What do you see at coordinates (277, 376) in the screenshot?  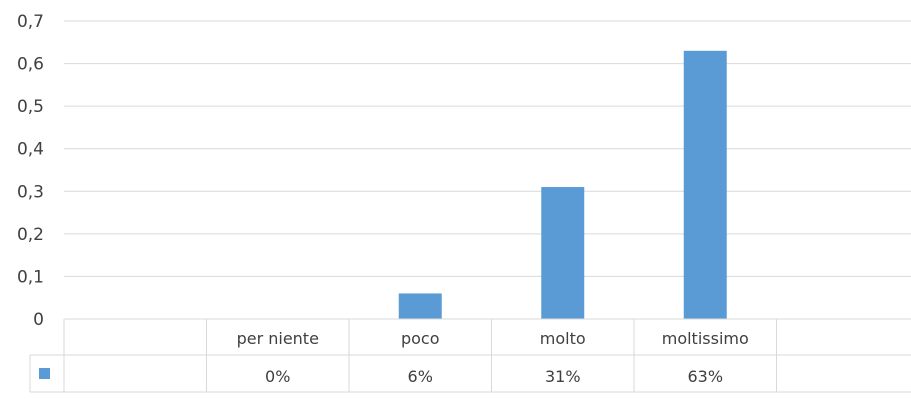 I see `data-label: 0%` at bounding box center [277, 376].